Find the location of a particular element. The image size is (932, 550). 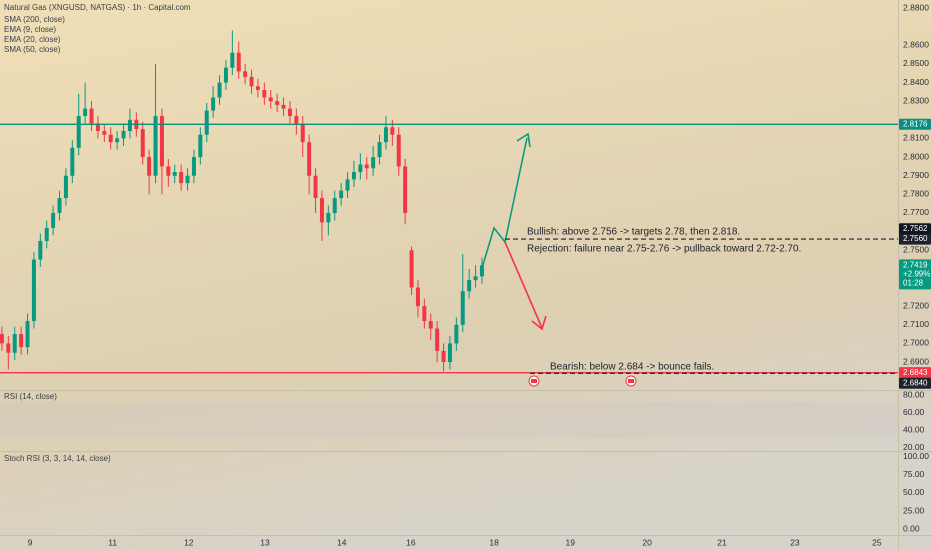

last-price-box is located at coordinates (915, 274).